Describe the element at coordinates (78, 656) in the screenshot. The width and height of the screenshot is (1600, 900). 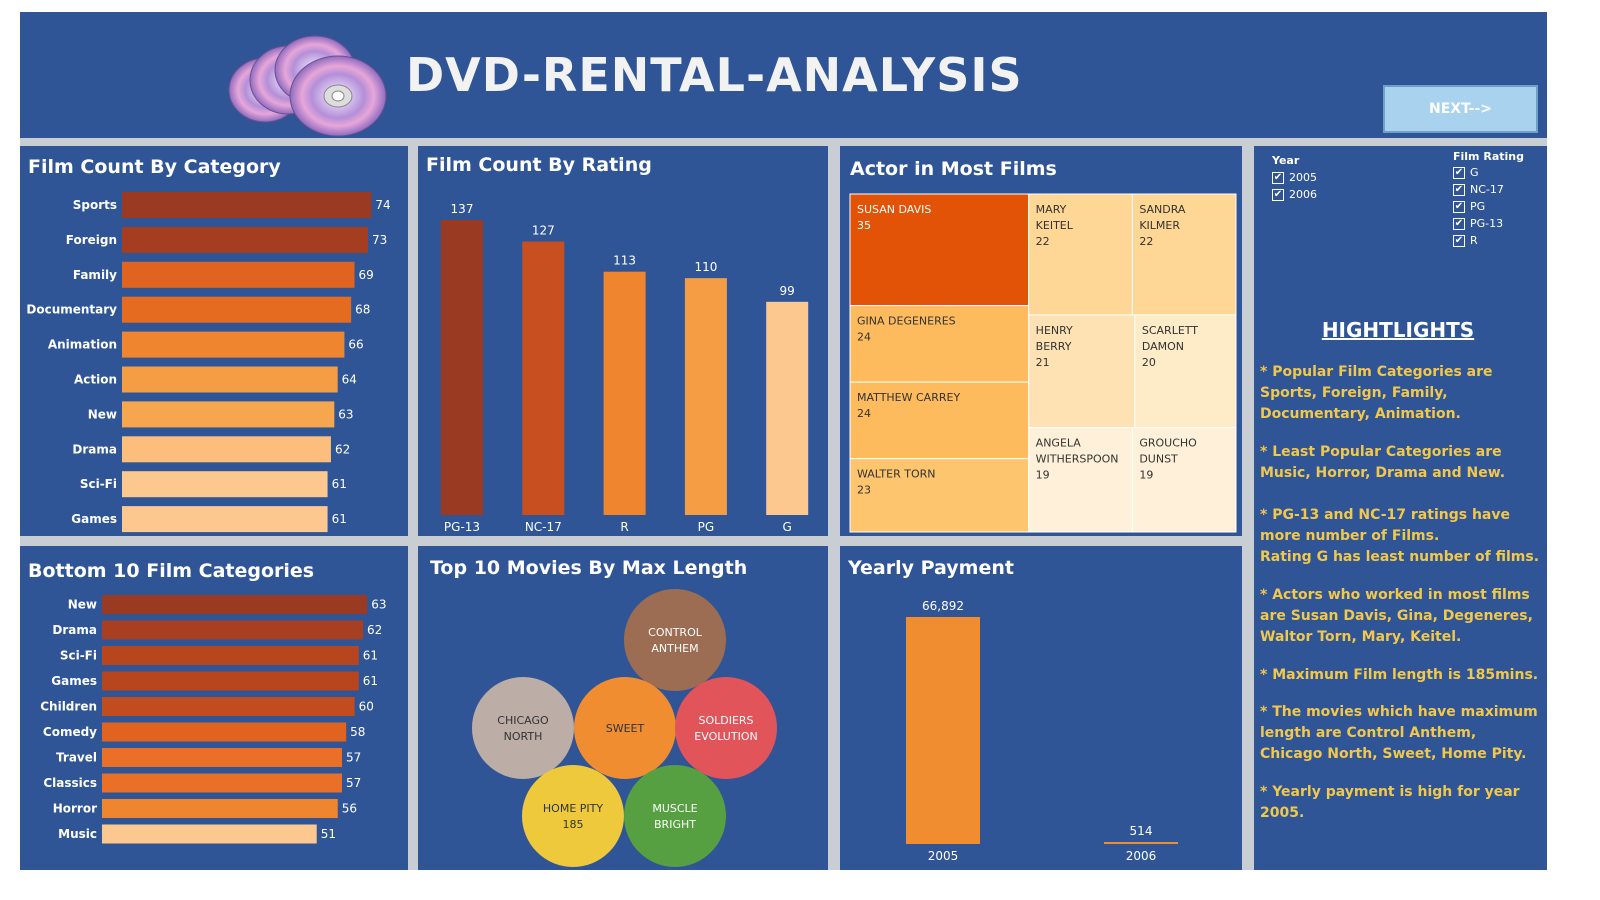
I see `category-label: Sci-Fi` at that location.